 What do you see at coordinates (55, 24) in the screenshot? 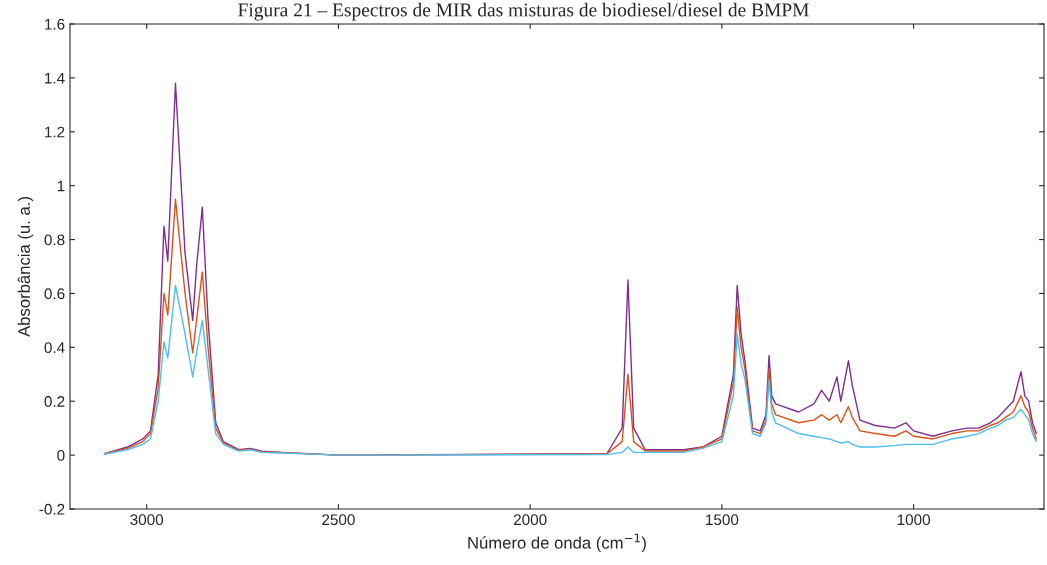
I see `y-tick-label: 1.6` at bounding box center [55, 24].